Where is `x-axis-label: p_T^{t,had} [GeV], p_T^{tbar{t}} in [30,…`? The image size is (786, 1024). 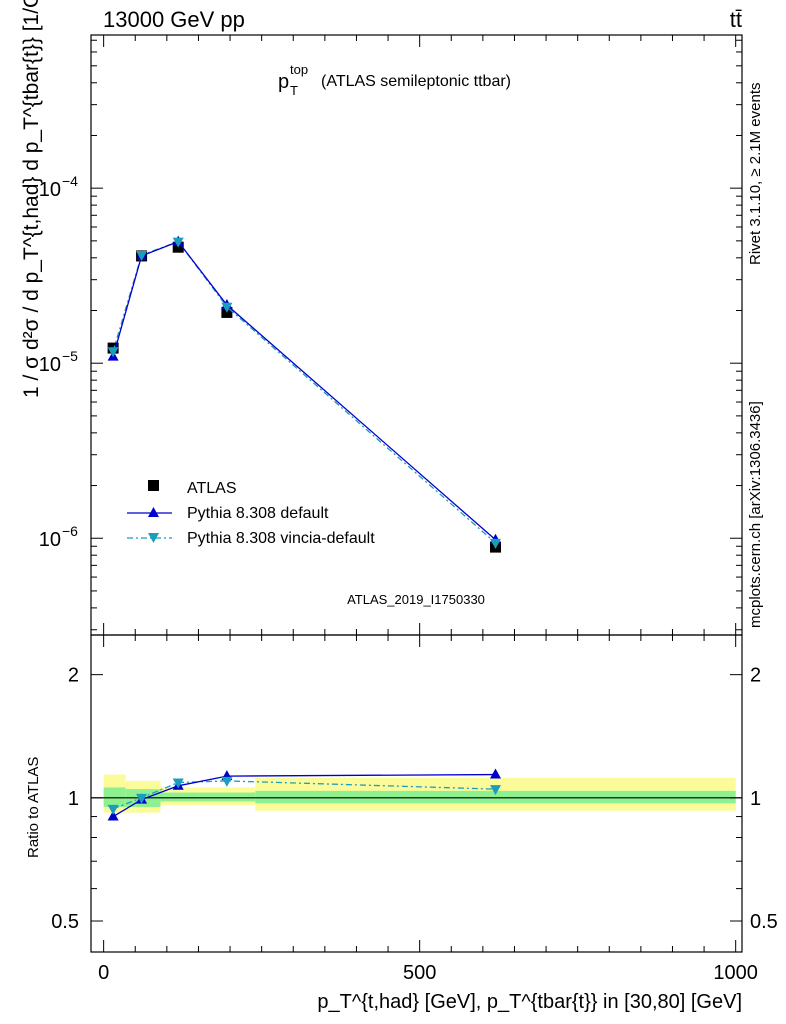
x-axis-label: p_T^{t,had} [GeV], p_T^{tbar{t}} in [30,… is located at coordinates (529, 1002).